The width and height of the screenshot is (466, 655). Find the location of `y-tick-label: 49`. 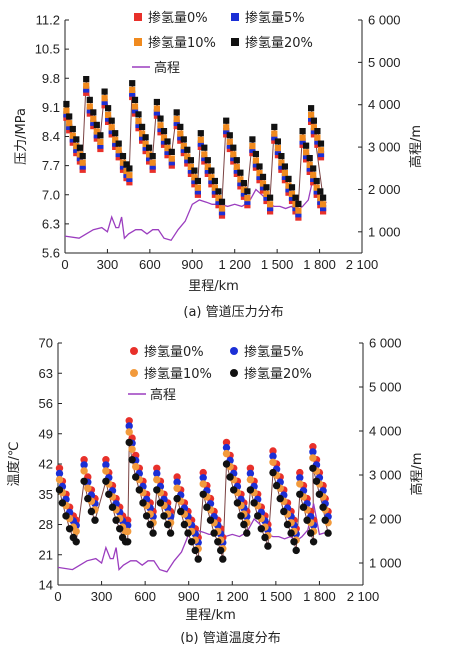

y-tick-label: 49 is located at coordinates (46, 433).